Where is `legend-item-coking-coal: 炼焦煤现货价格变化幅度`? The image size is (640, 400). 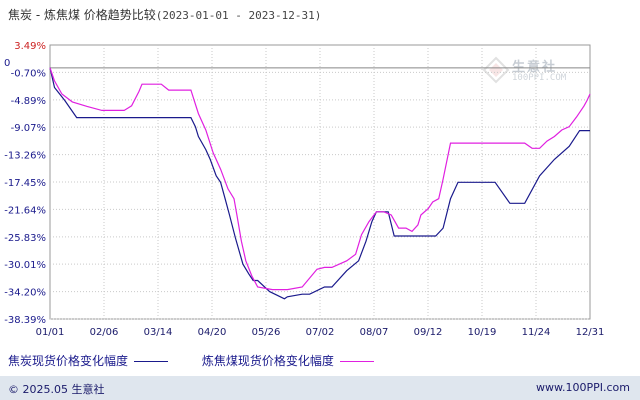
legend-item-coking-coal: 炼焦煤现货价格变化幅度 is located at coordinates (288, 360).